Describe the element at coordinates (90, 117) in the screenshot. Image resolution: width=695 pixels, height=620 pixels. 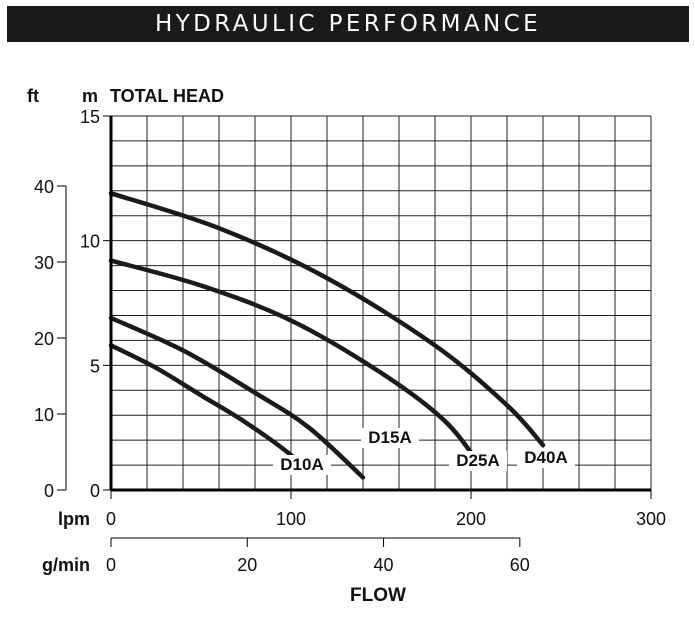
I see `y-m-tick-label: 15` at that location.